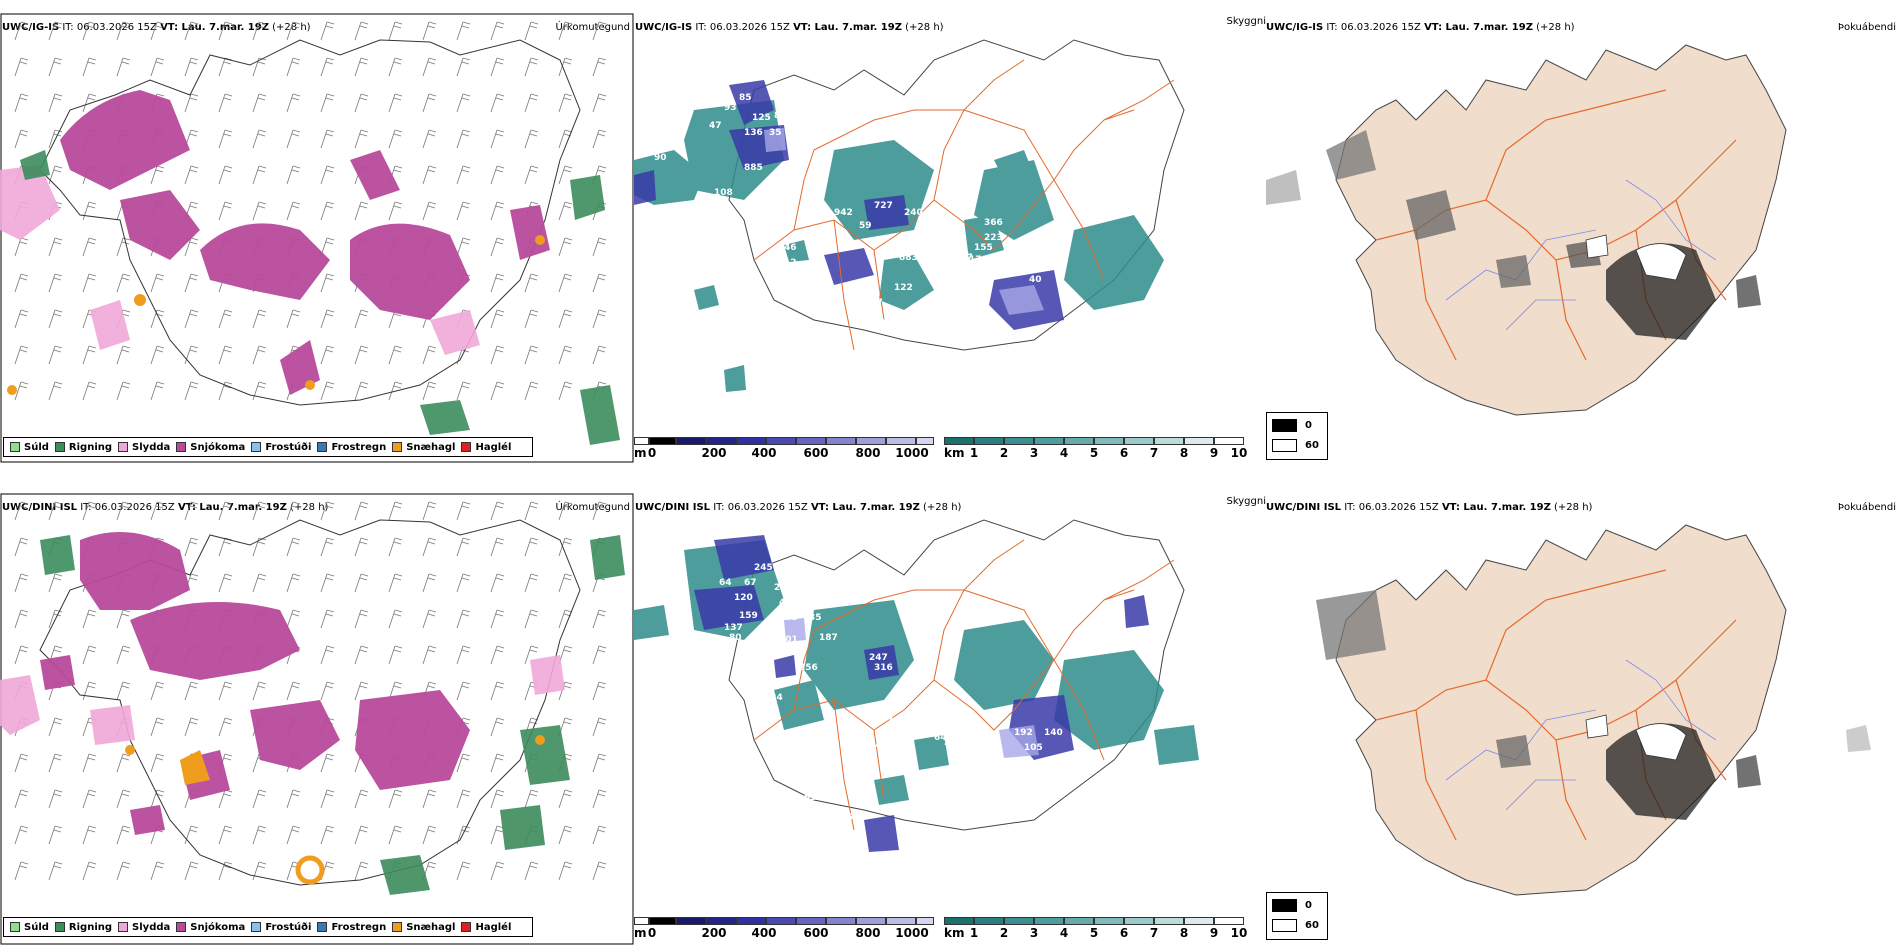  Describe the element at coordinates (486, 927) in the screenshot. I see `legend-hail: Haglél` at that location.